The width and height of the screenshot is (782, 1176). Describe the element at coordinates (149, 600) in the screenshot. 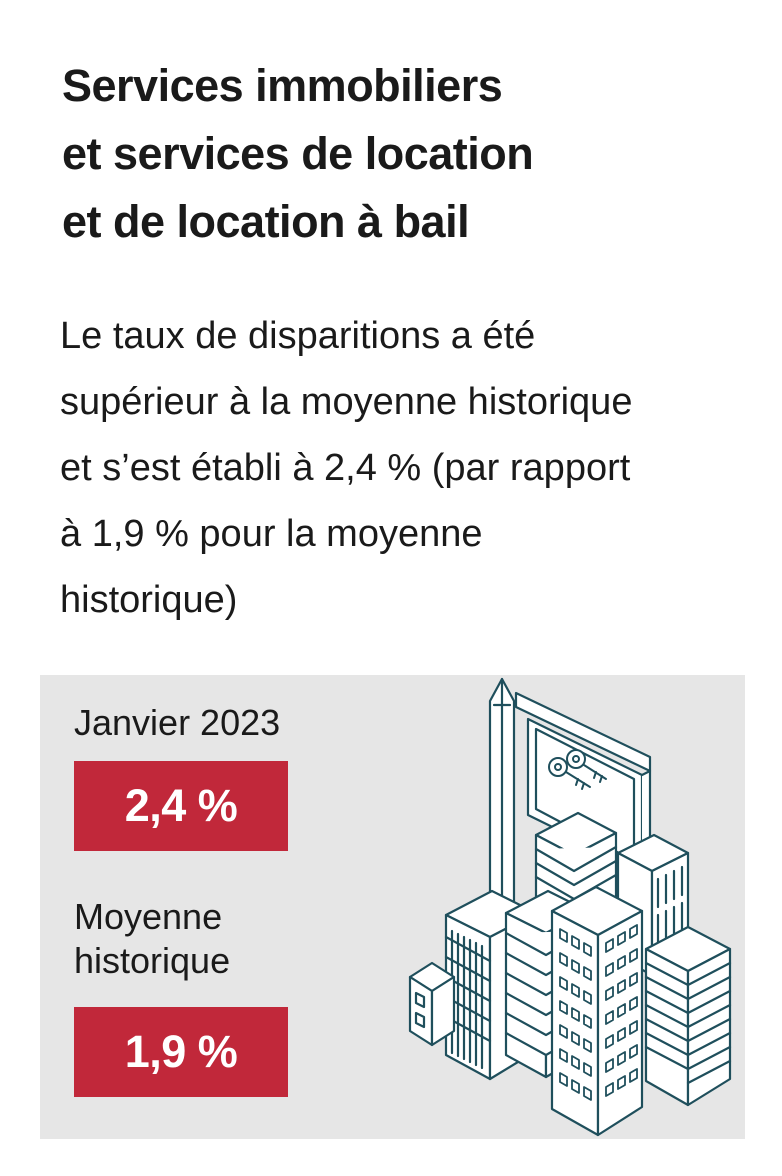

I see `description-line: historique)` at that location.